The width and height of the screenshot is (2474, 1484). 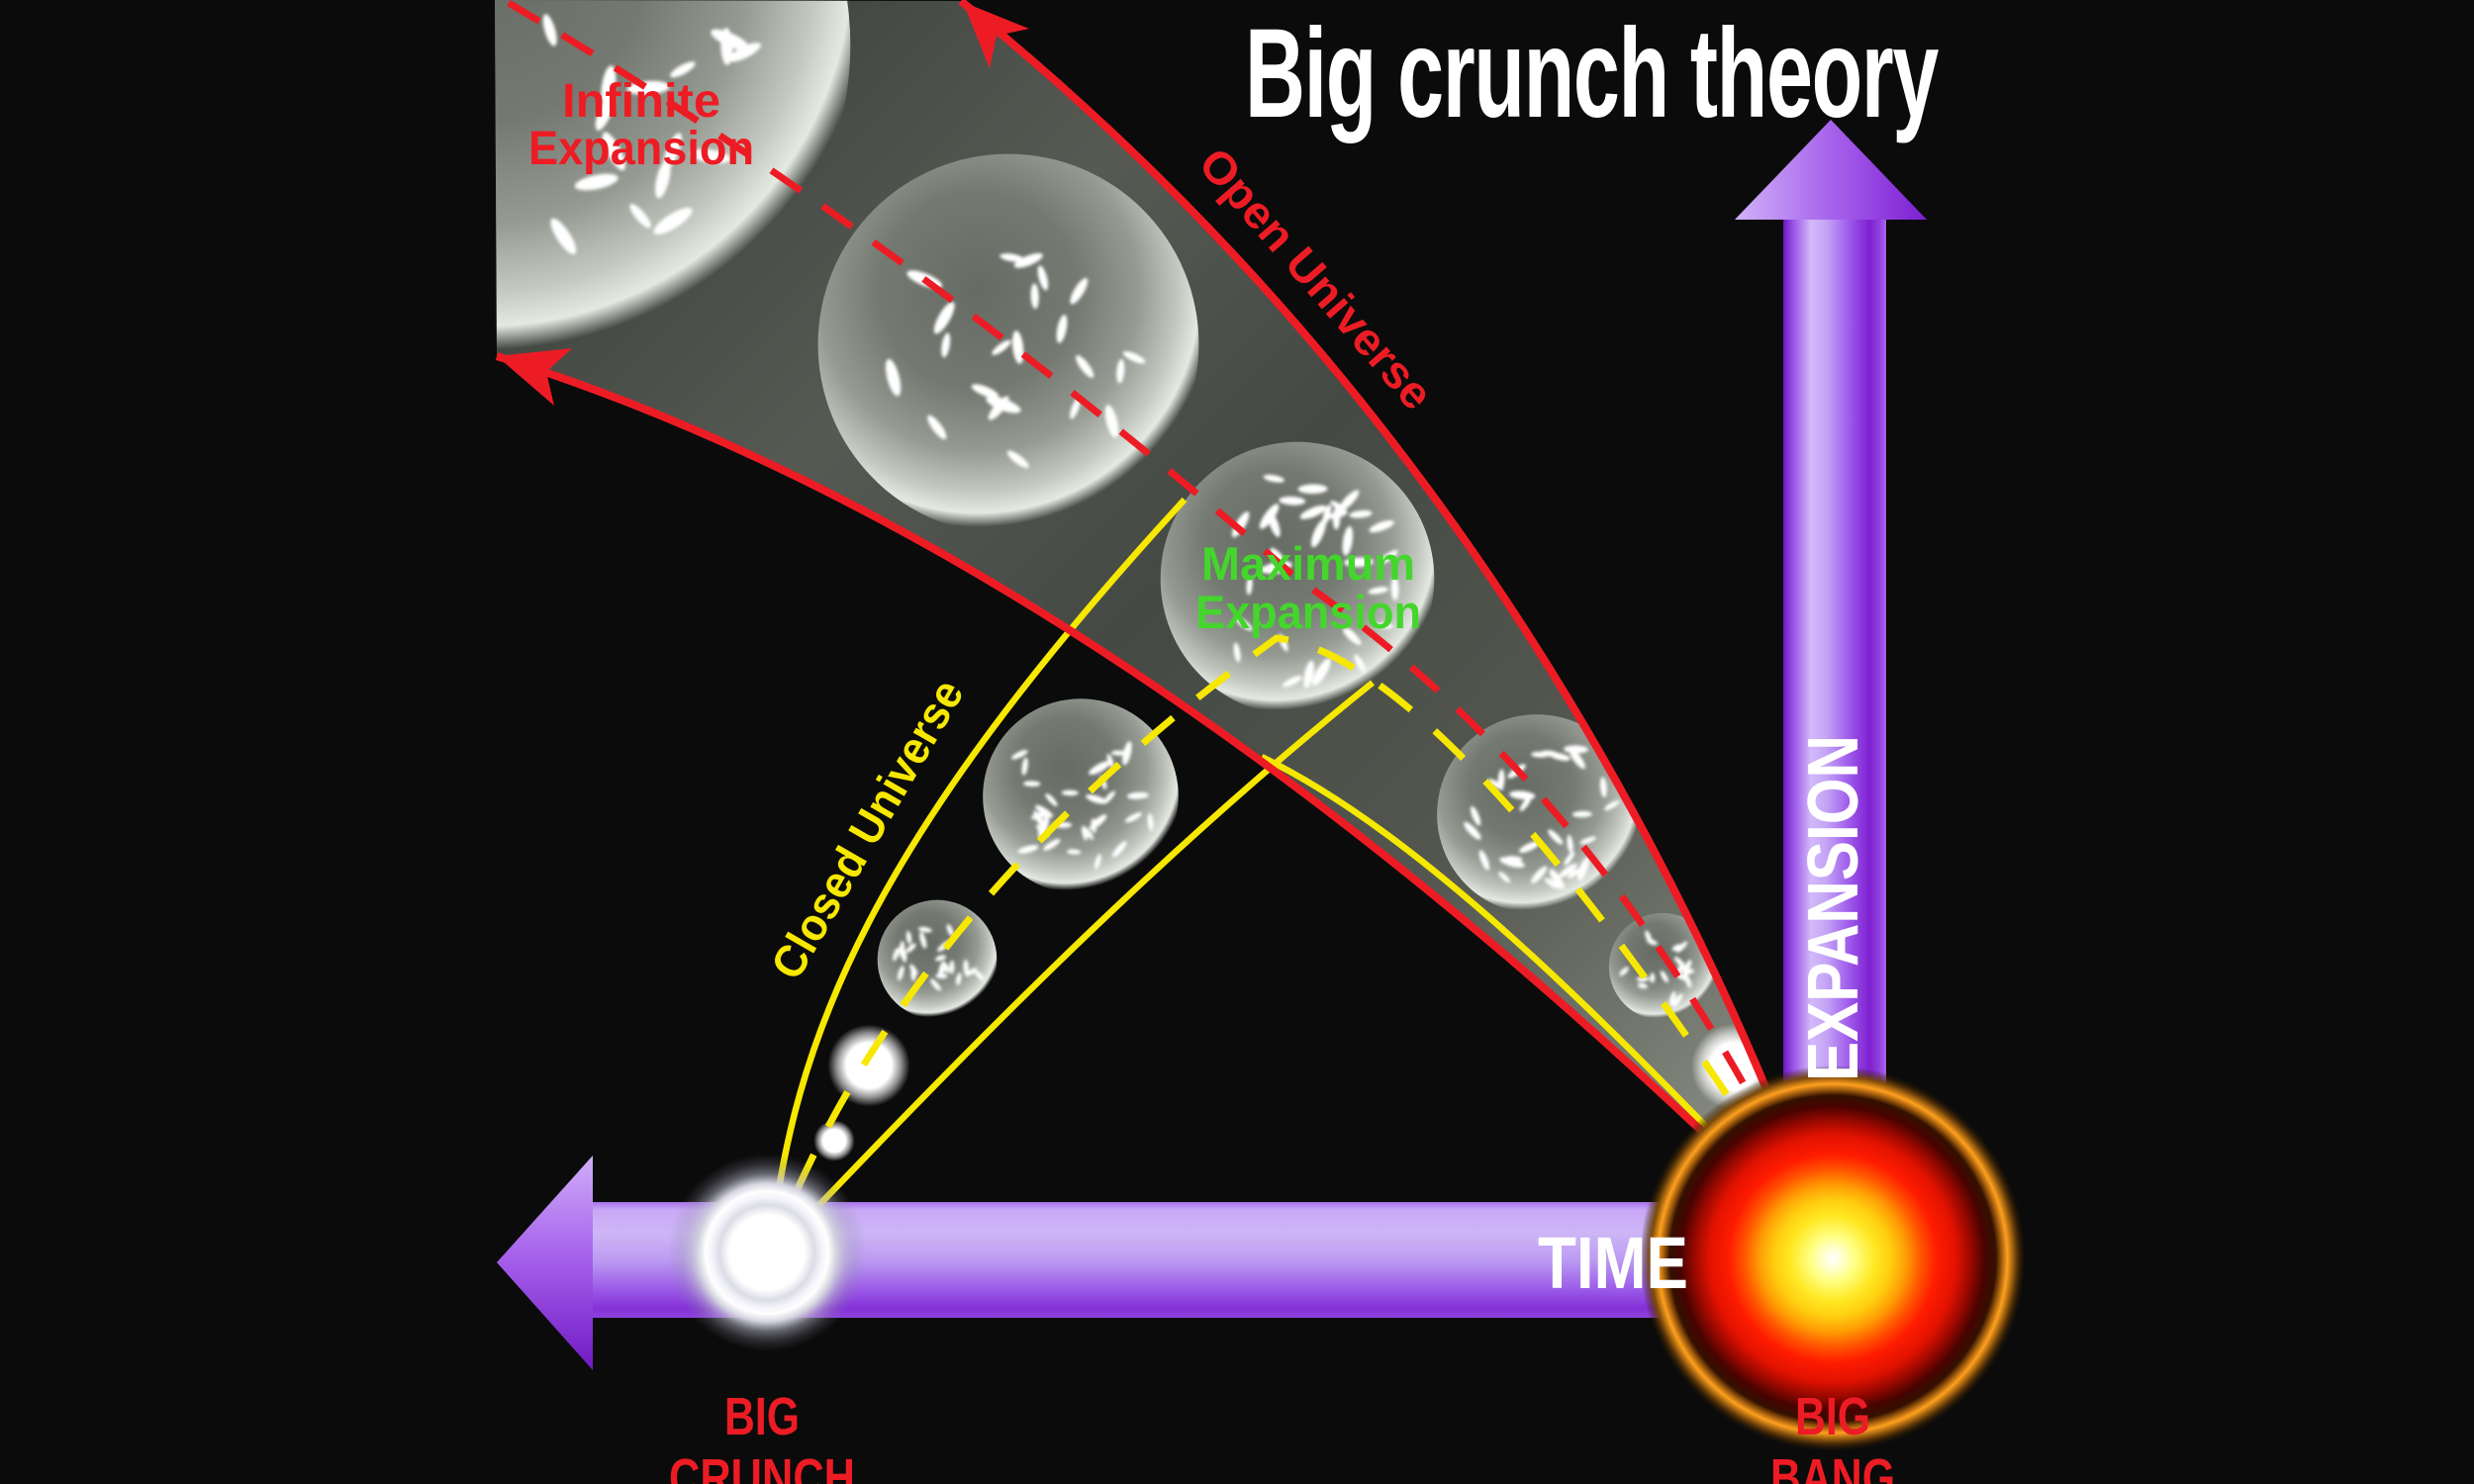 I want to click on galaxy-sphere, so click(x=673, y=181).